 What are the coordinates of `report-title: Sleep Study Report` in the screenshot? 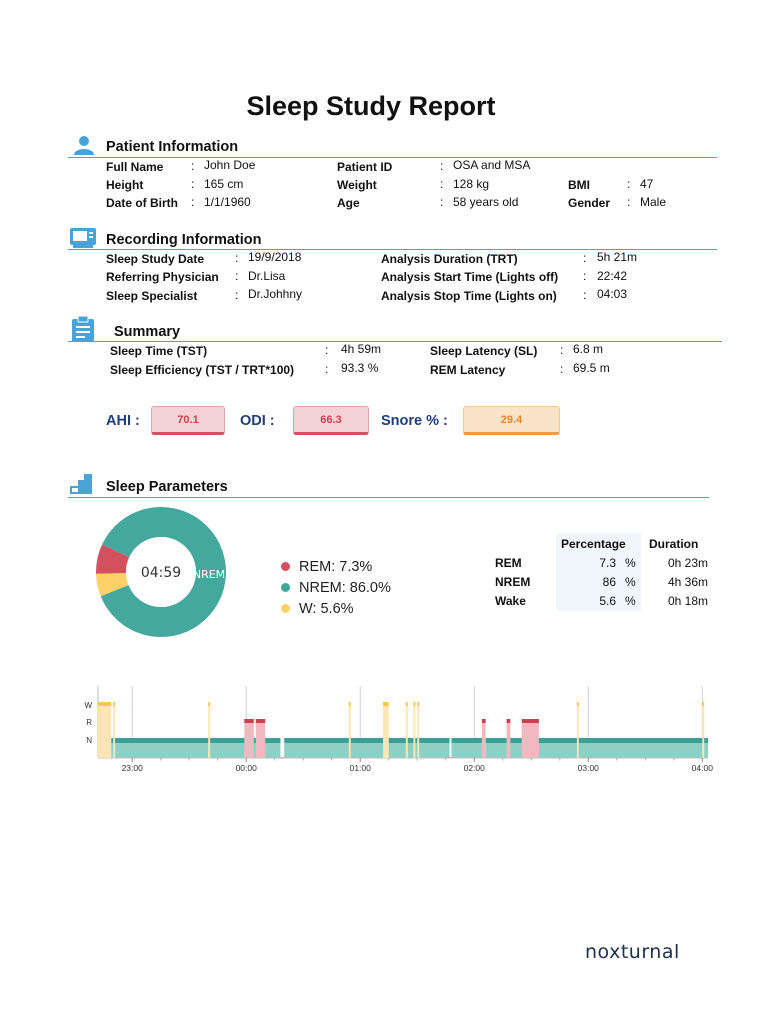 It's located at (371, 106).